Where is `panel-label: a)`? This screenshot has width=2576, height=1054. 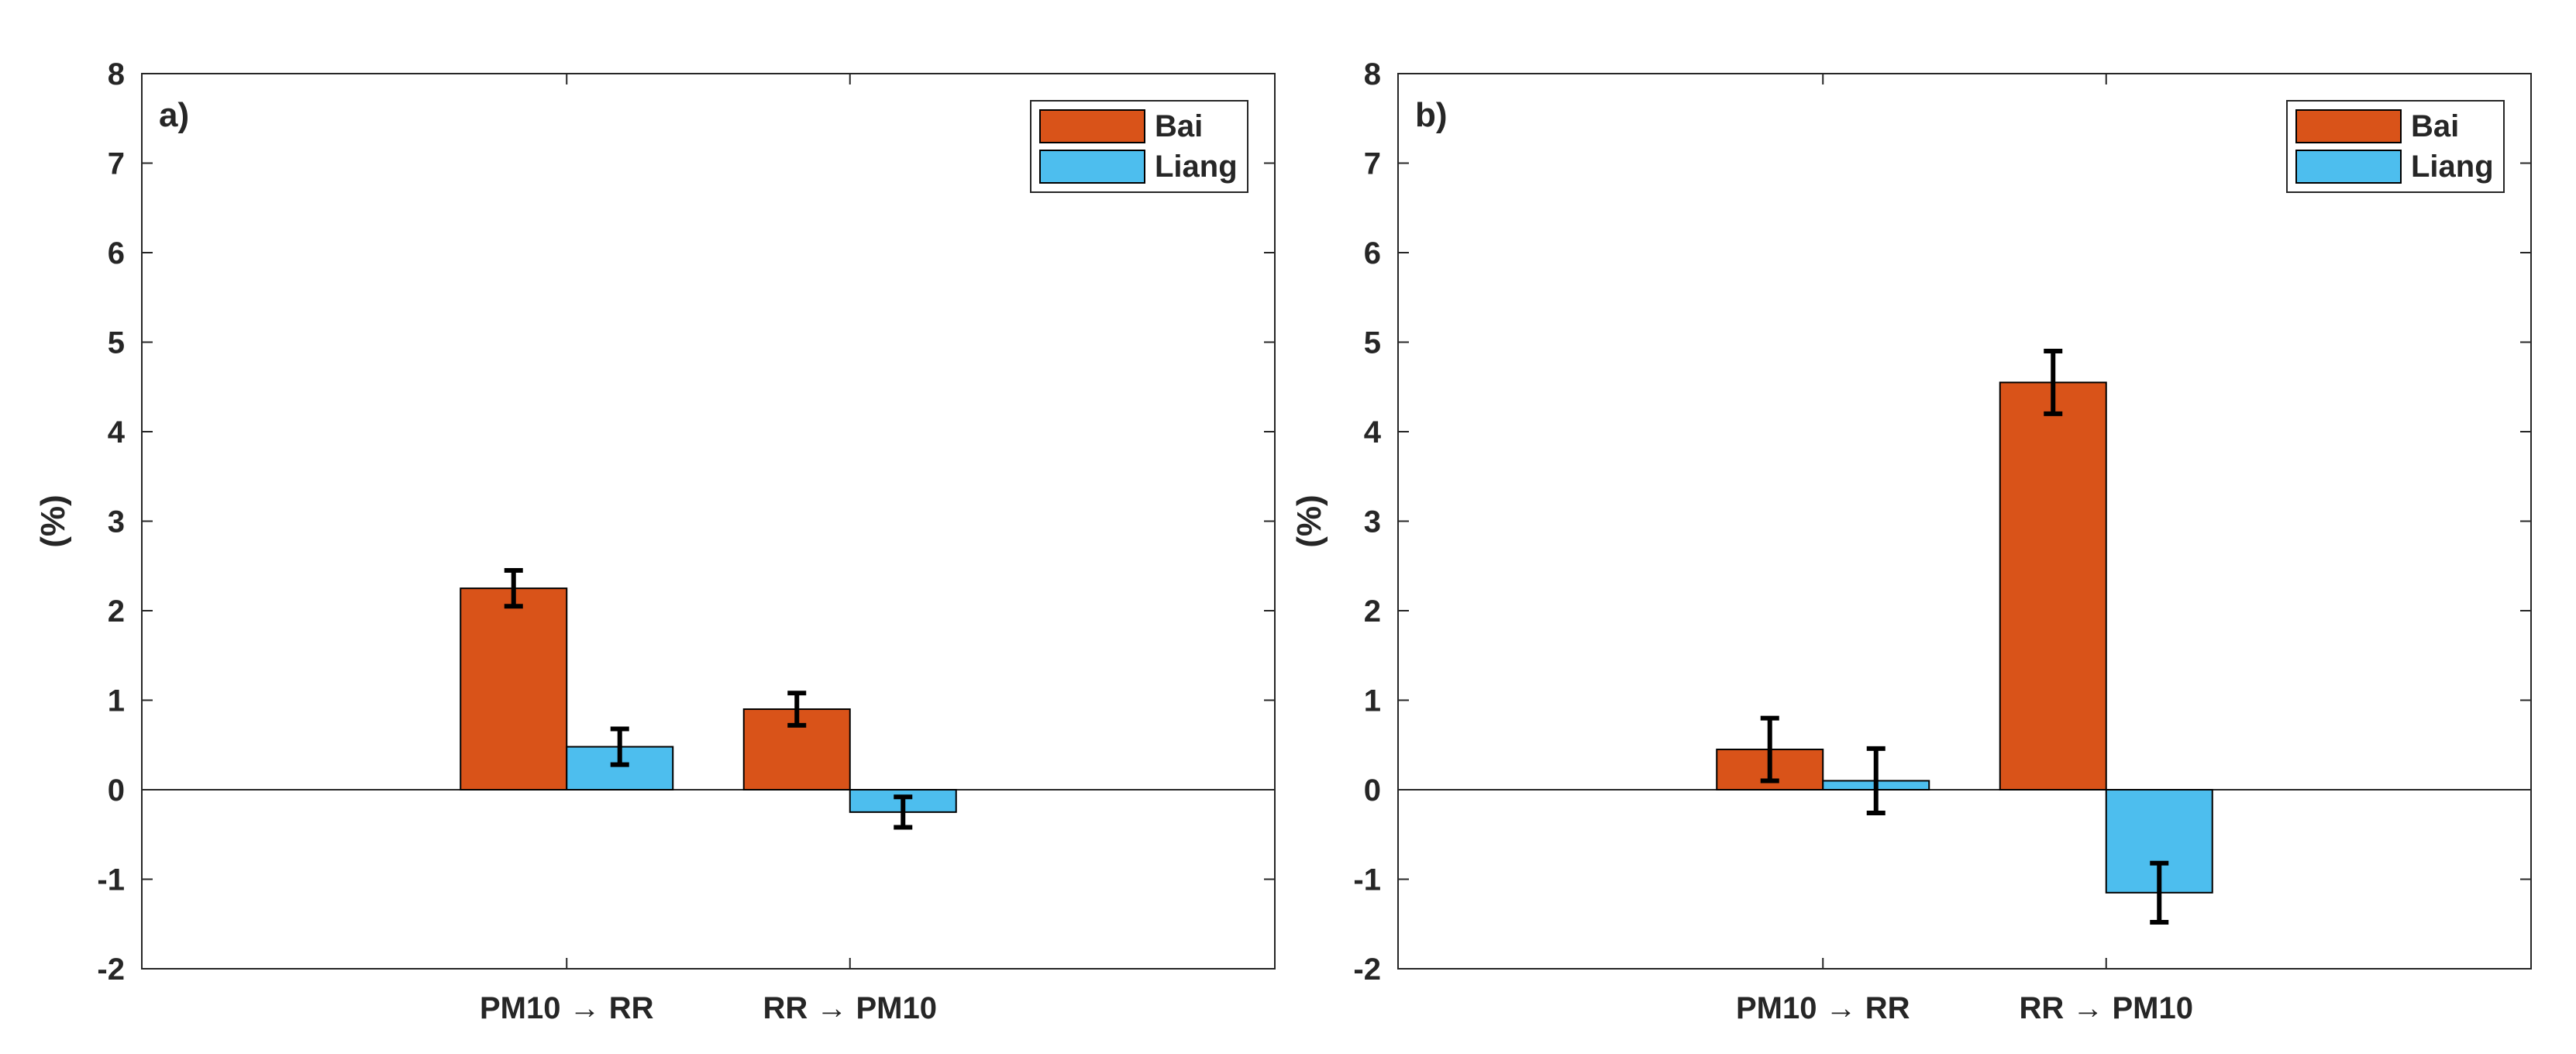 panel-label: a) is located at coordinates (174, 115).